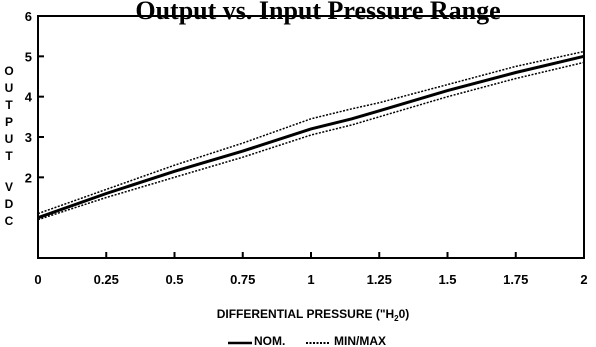  What do you see at coordinates (9, 122) in the screenshot?
I see `y-axis-label-char: P` at bounding box center [9, 122].